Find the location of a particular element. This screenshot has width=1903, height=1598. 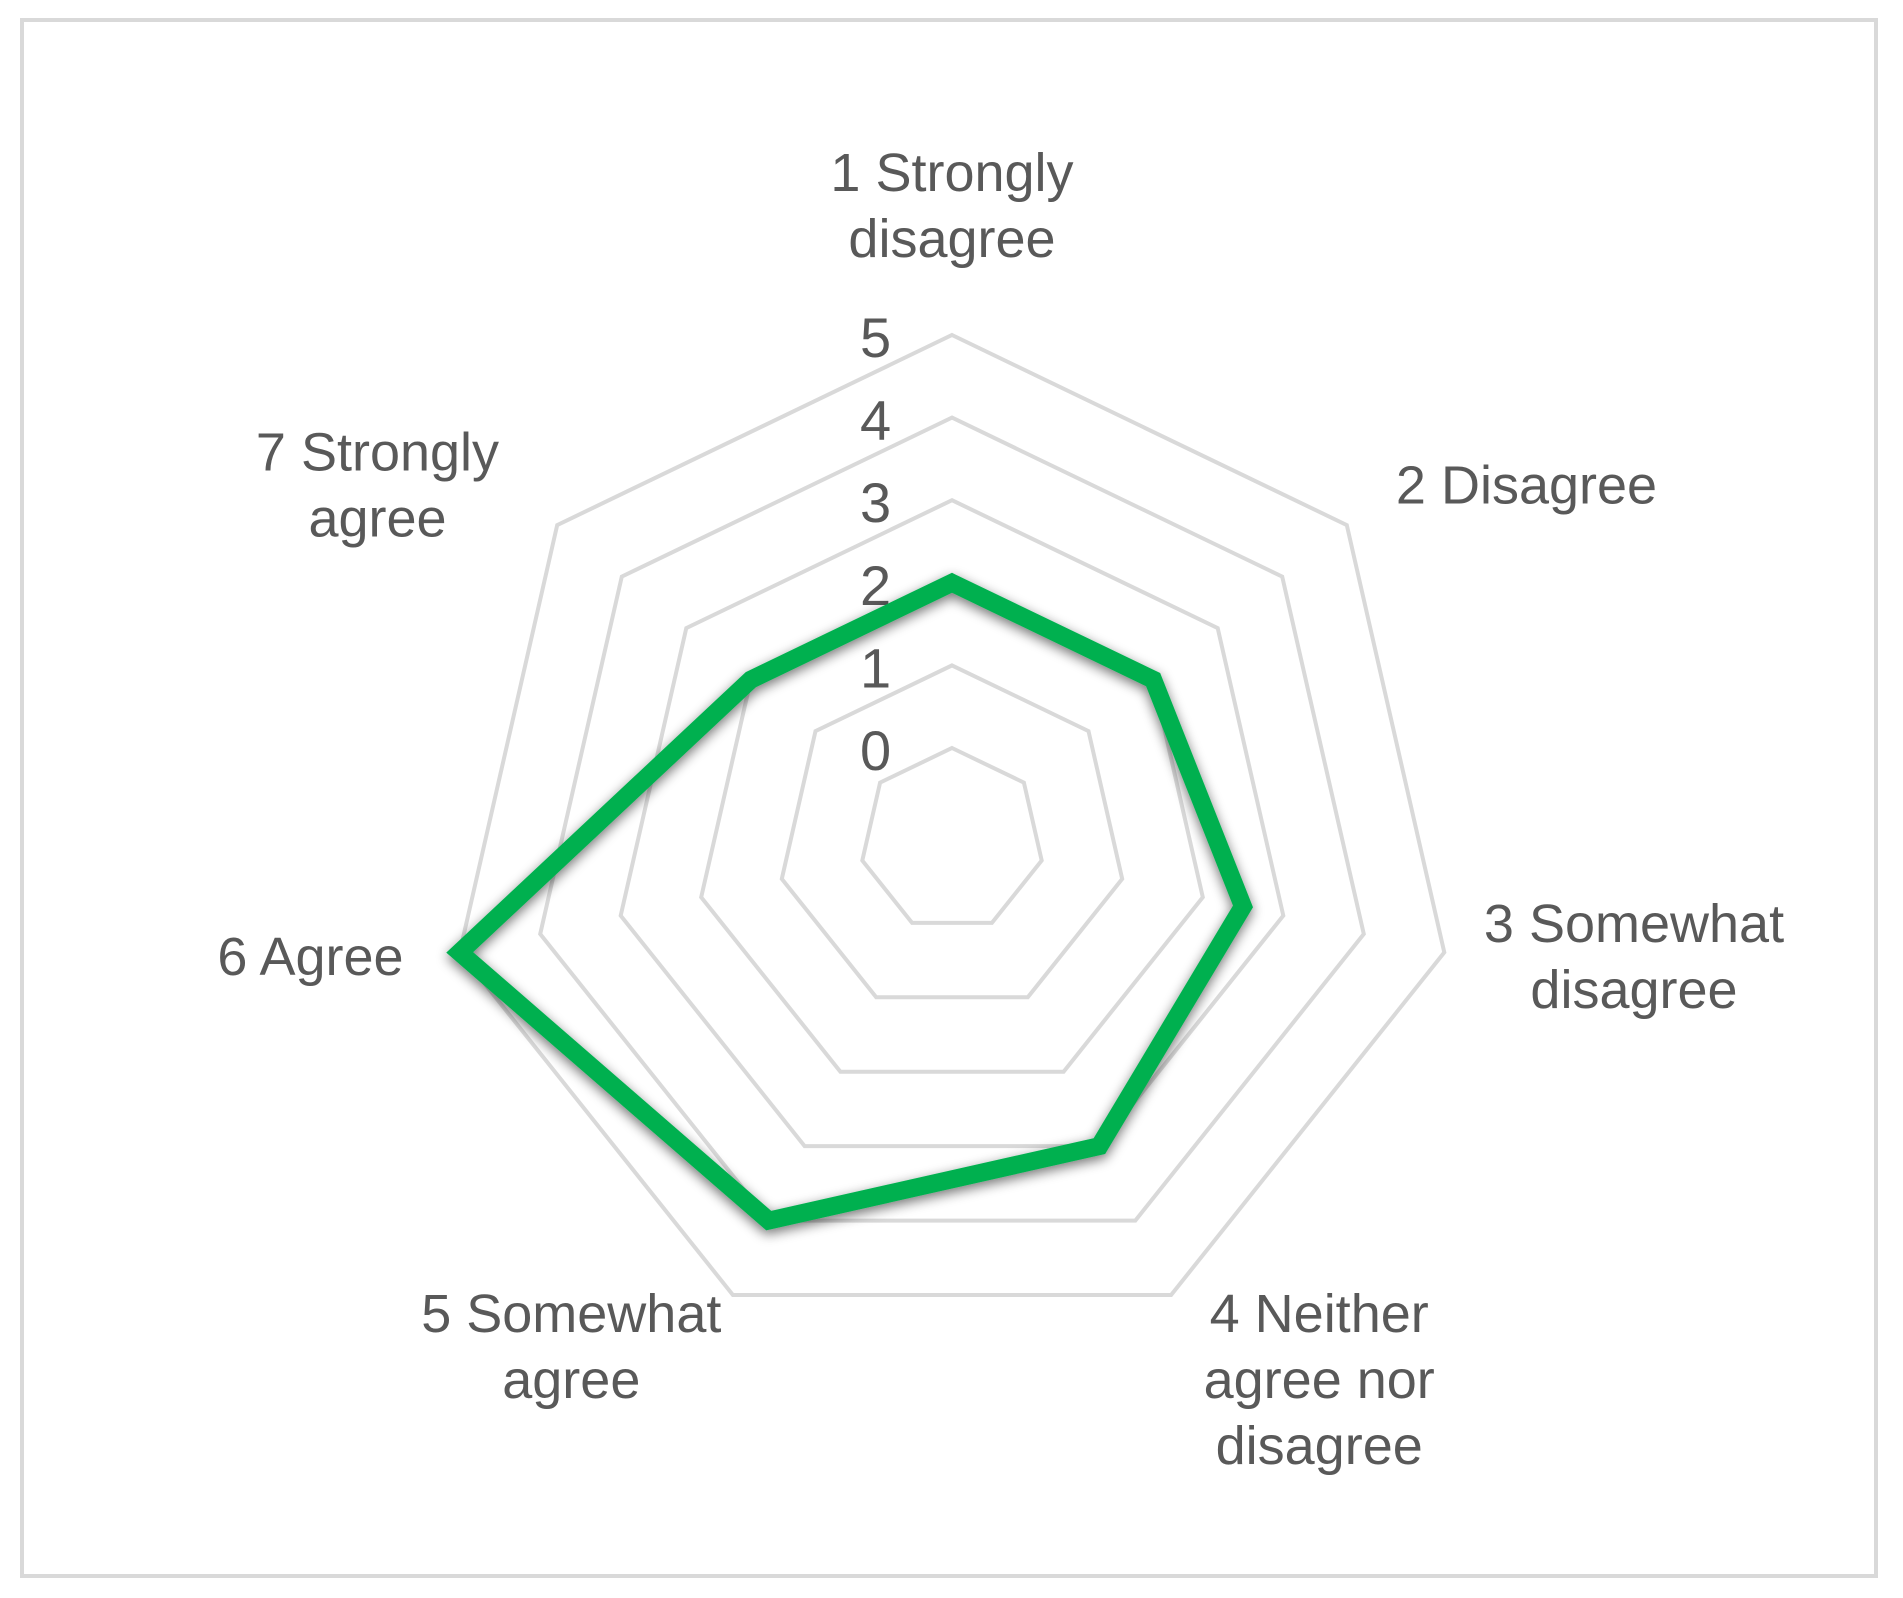

category-label-2: 2 Disagree is located at coordinates (1526, 486).